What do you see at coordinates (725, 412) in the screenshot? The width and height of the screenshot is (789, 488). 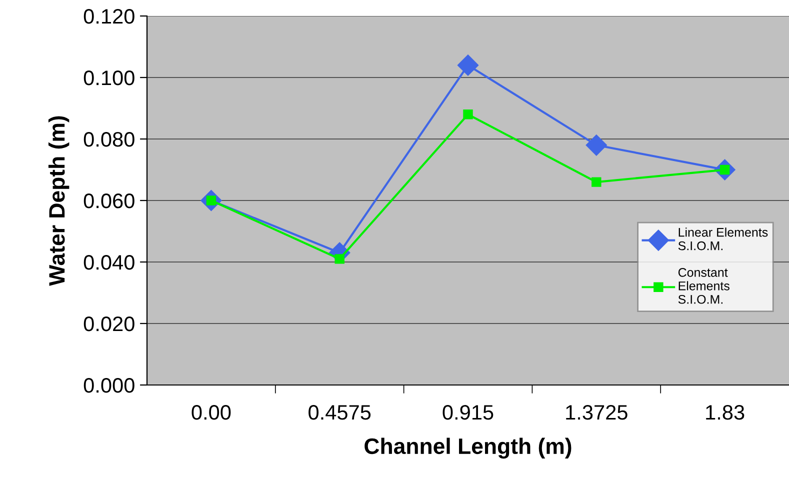 I see `x-tick-label: 1.83` at bounding box center [725, 412].